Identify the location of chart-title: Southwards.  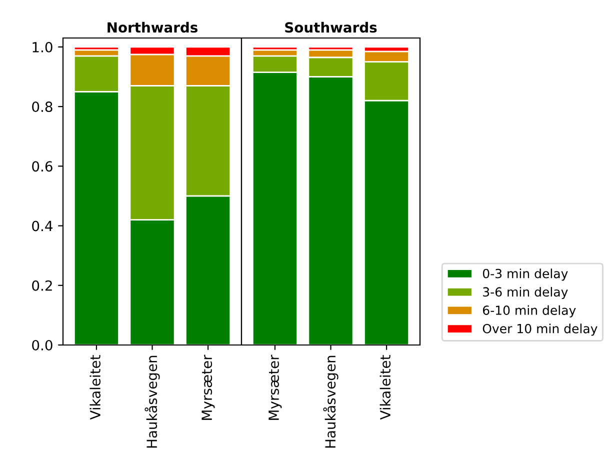
(331, 27).